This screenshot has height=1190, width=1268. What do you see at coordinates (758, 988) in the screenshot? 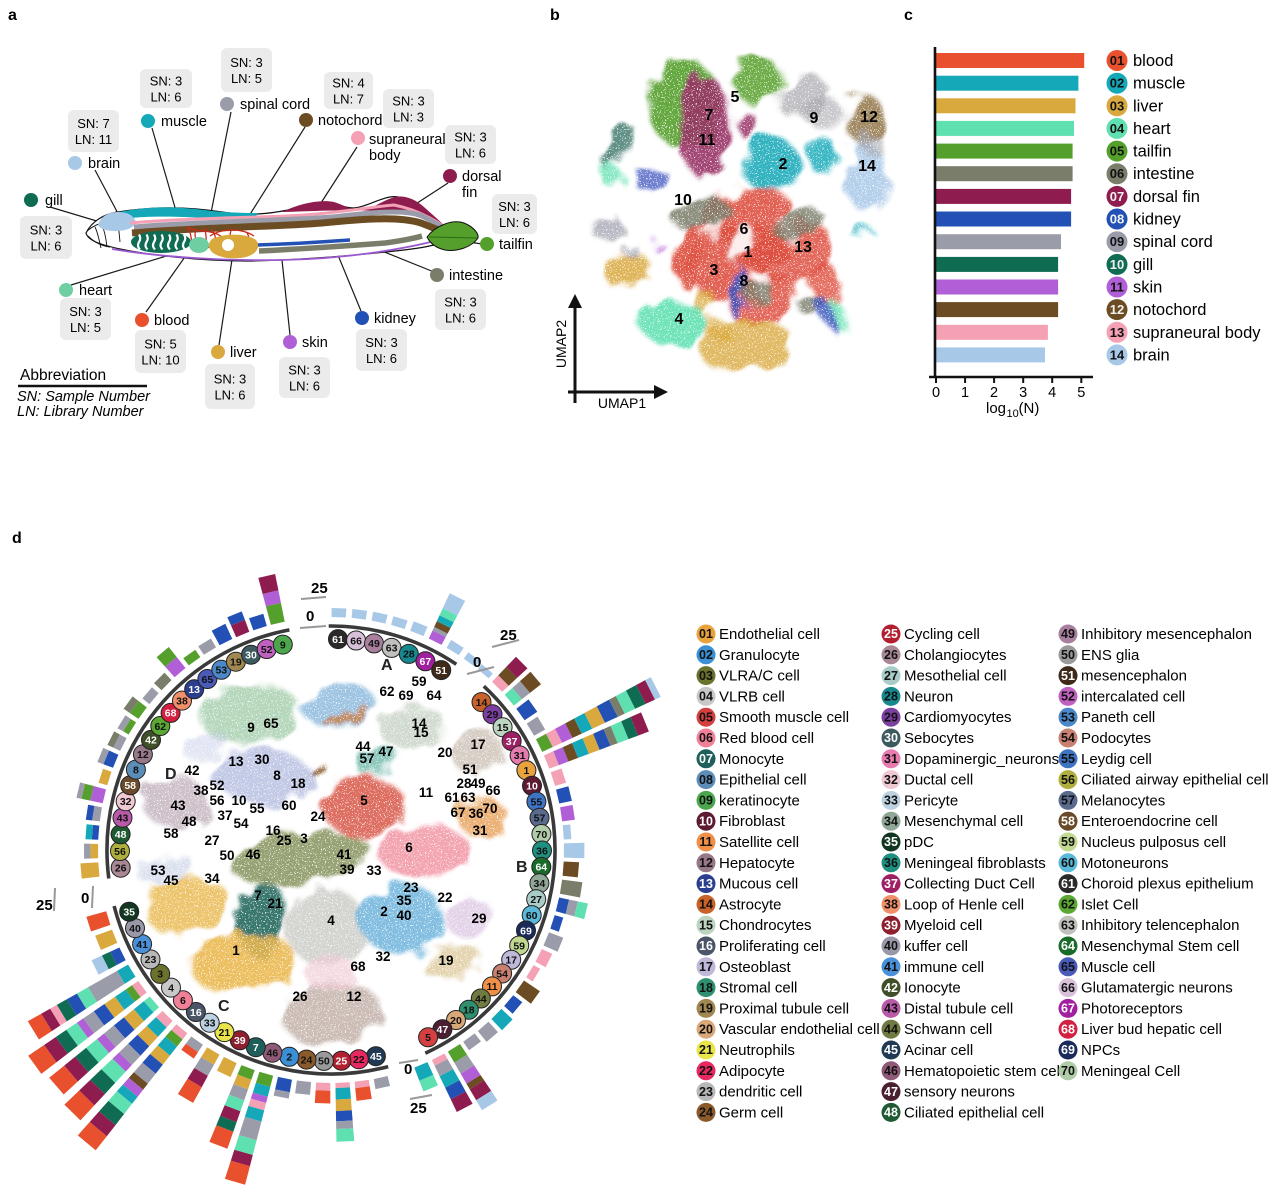
I see `svg-text: Stromal cell` at bounding box center [758, 988].